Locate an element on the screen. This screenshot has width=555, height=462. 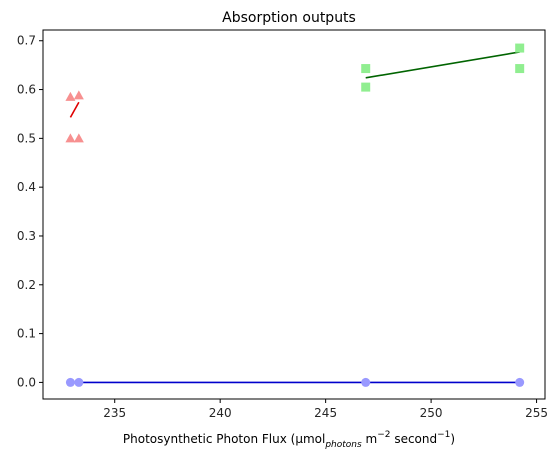
x-tick-label: 245 is located at coordinates (325, 413).